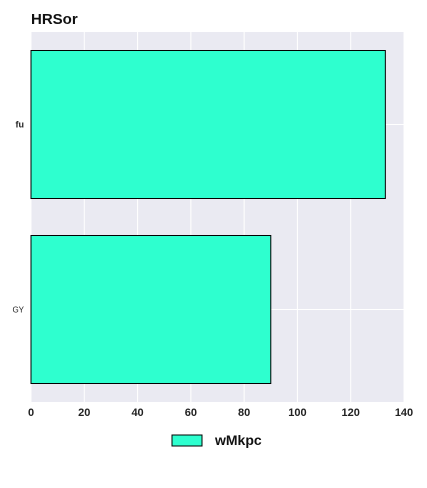 The height and width of the screenshot is (488, 427). What do you see at coordinates (244, 413) in the screenshot?
I see `x-tick-label-4: 80` at bounding box center [244, 413].